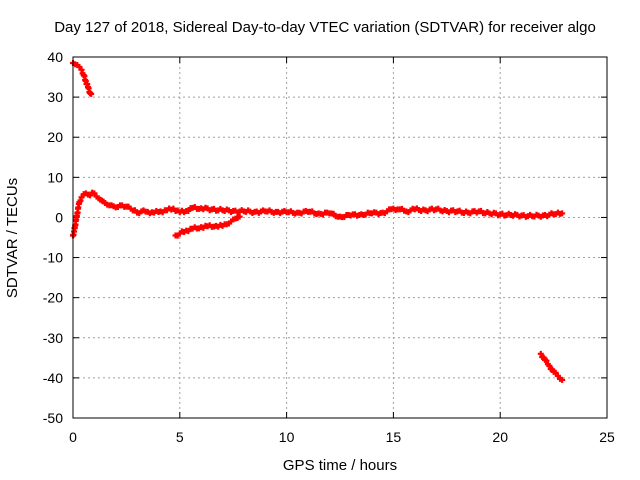 This screenshot has width=640, height=480. Describe the element at coordinates (318, 214) in the screenshot. I see `series-main` at that location.